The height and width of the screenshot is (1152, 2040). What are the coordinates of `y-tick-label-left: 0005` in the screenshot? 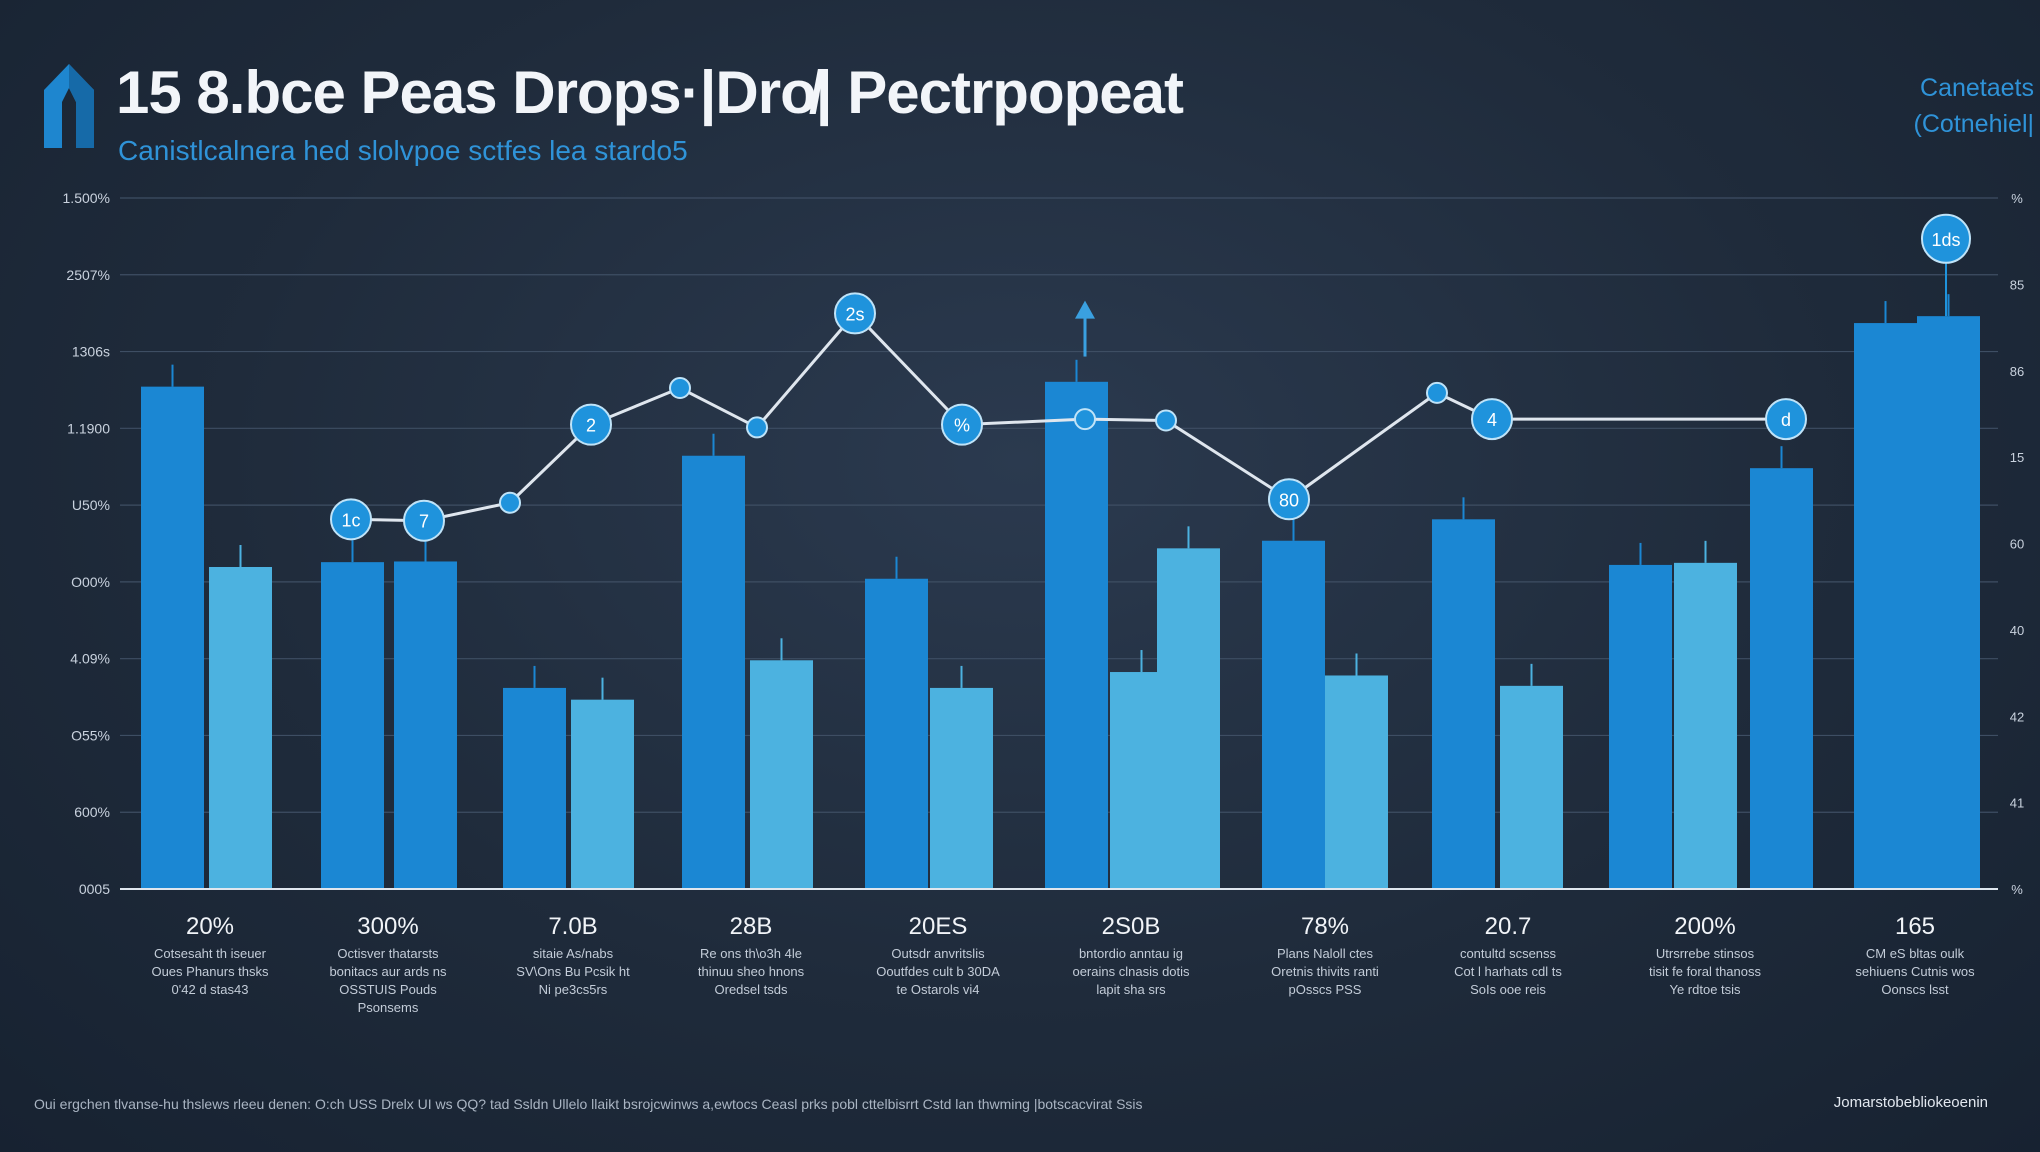 It's located at (94, 889).